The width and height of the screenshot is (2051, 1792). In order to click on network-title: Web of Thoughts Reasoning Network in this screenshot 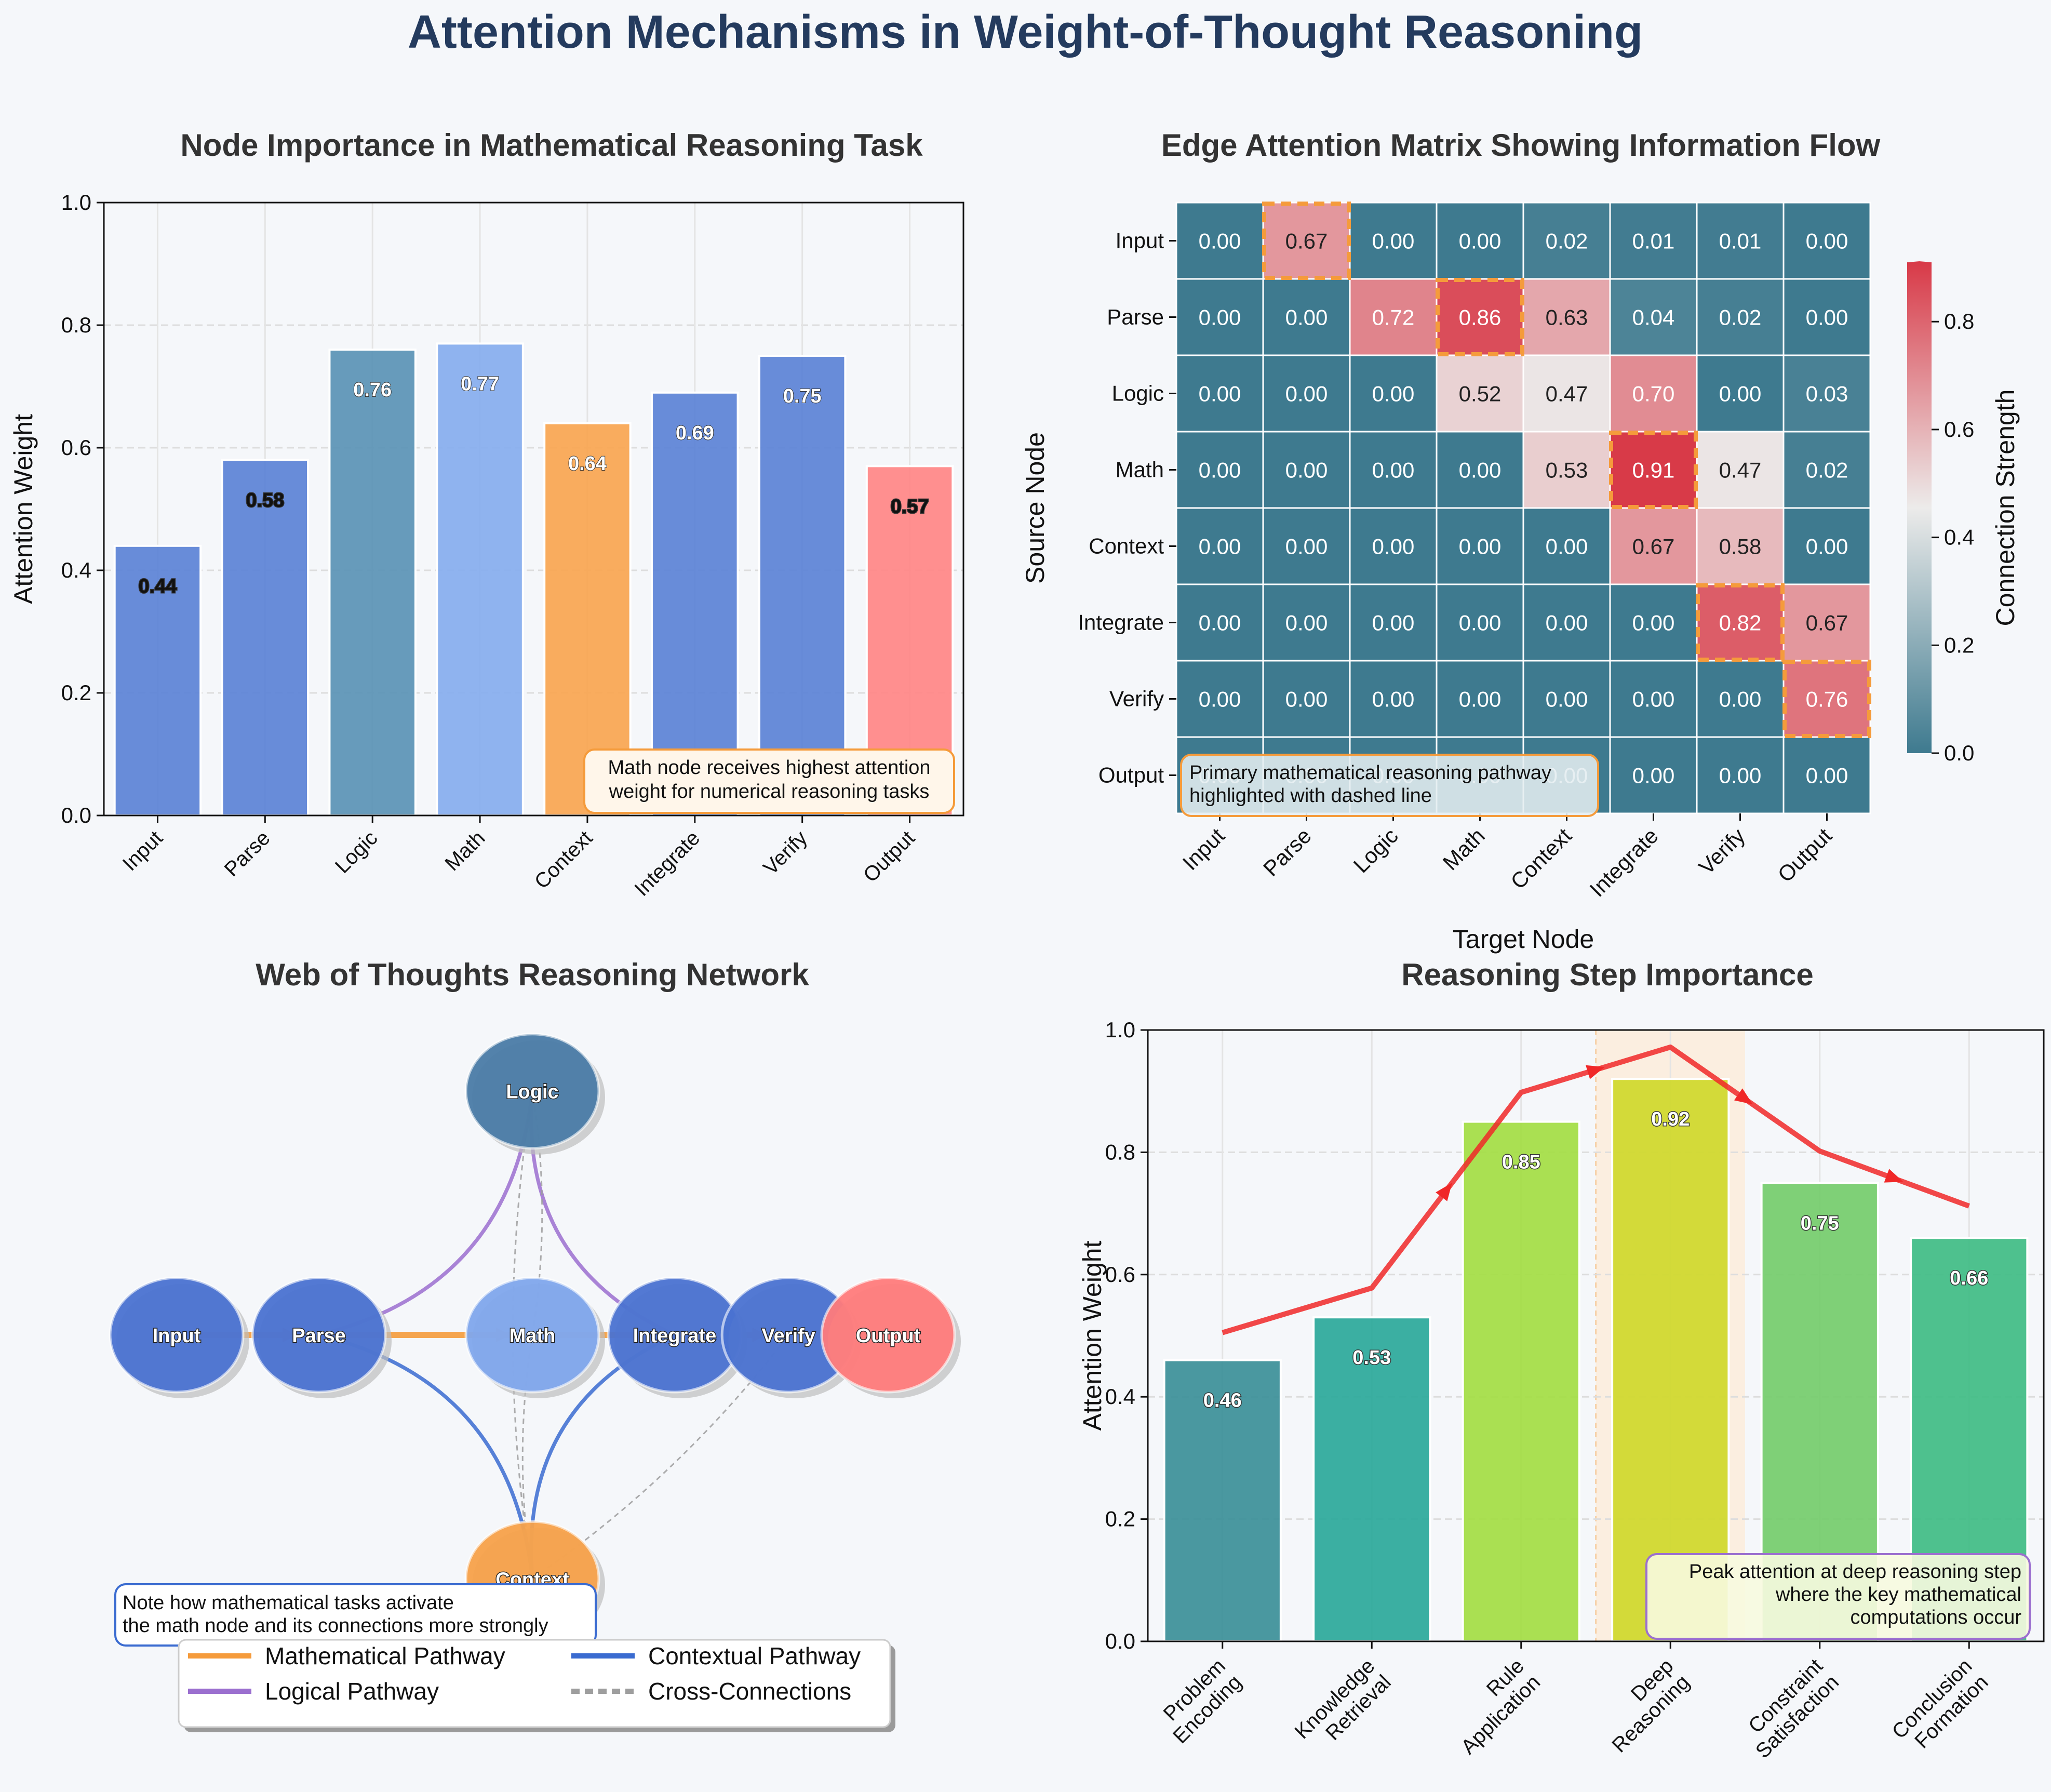, I will do `click(532, 974)`.